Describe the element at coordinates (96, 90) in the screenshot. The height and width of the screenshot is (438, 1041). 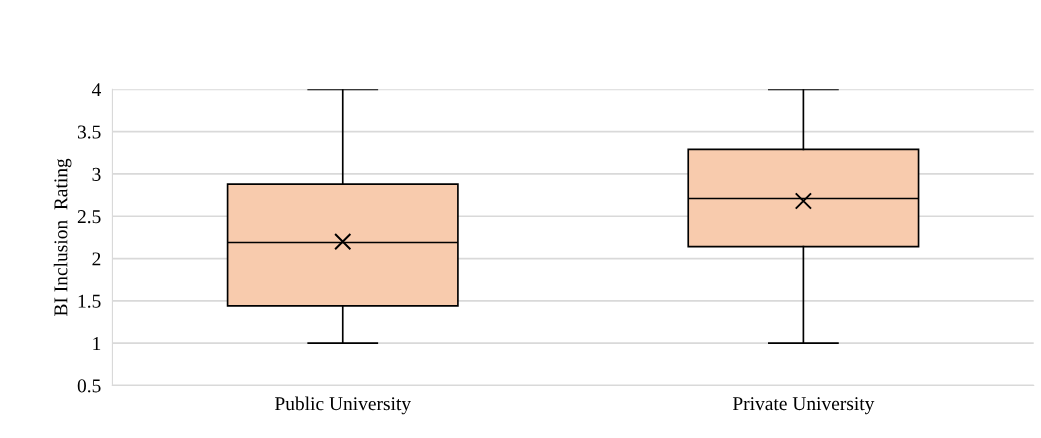
I see `y-tick-label: 4` at that location.